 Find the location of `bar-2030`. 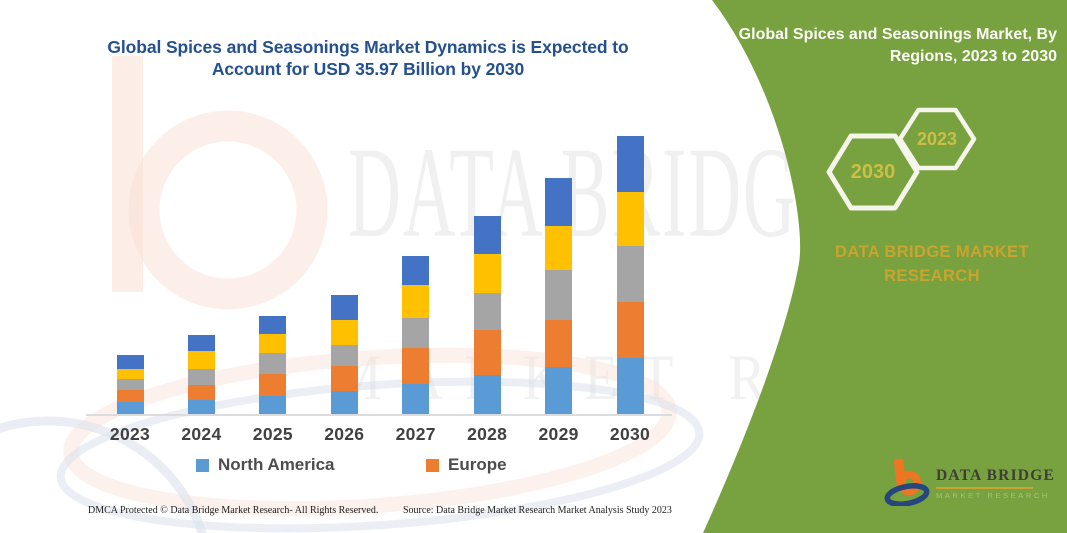

bar-2030 is located at coordinates (630, 275).